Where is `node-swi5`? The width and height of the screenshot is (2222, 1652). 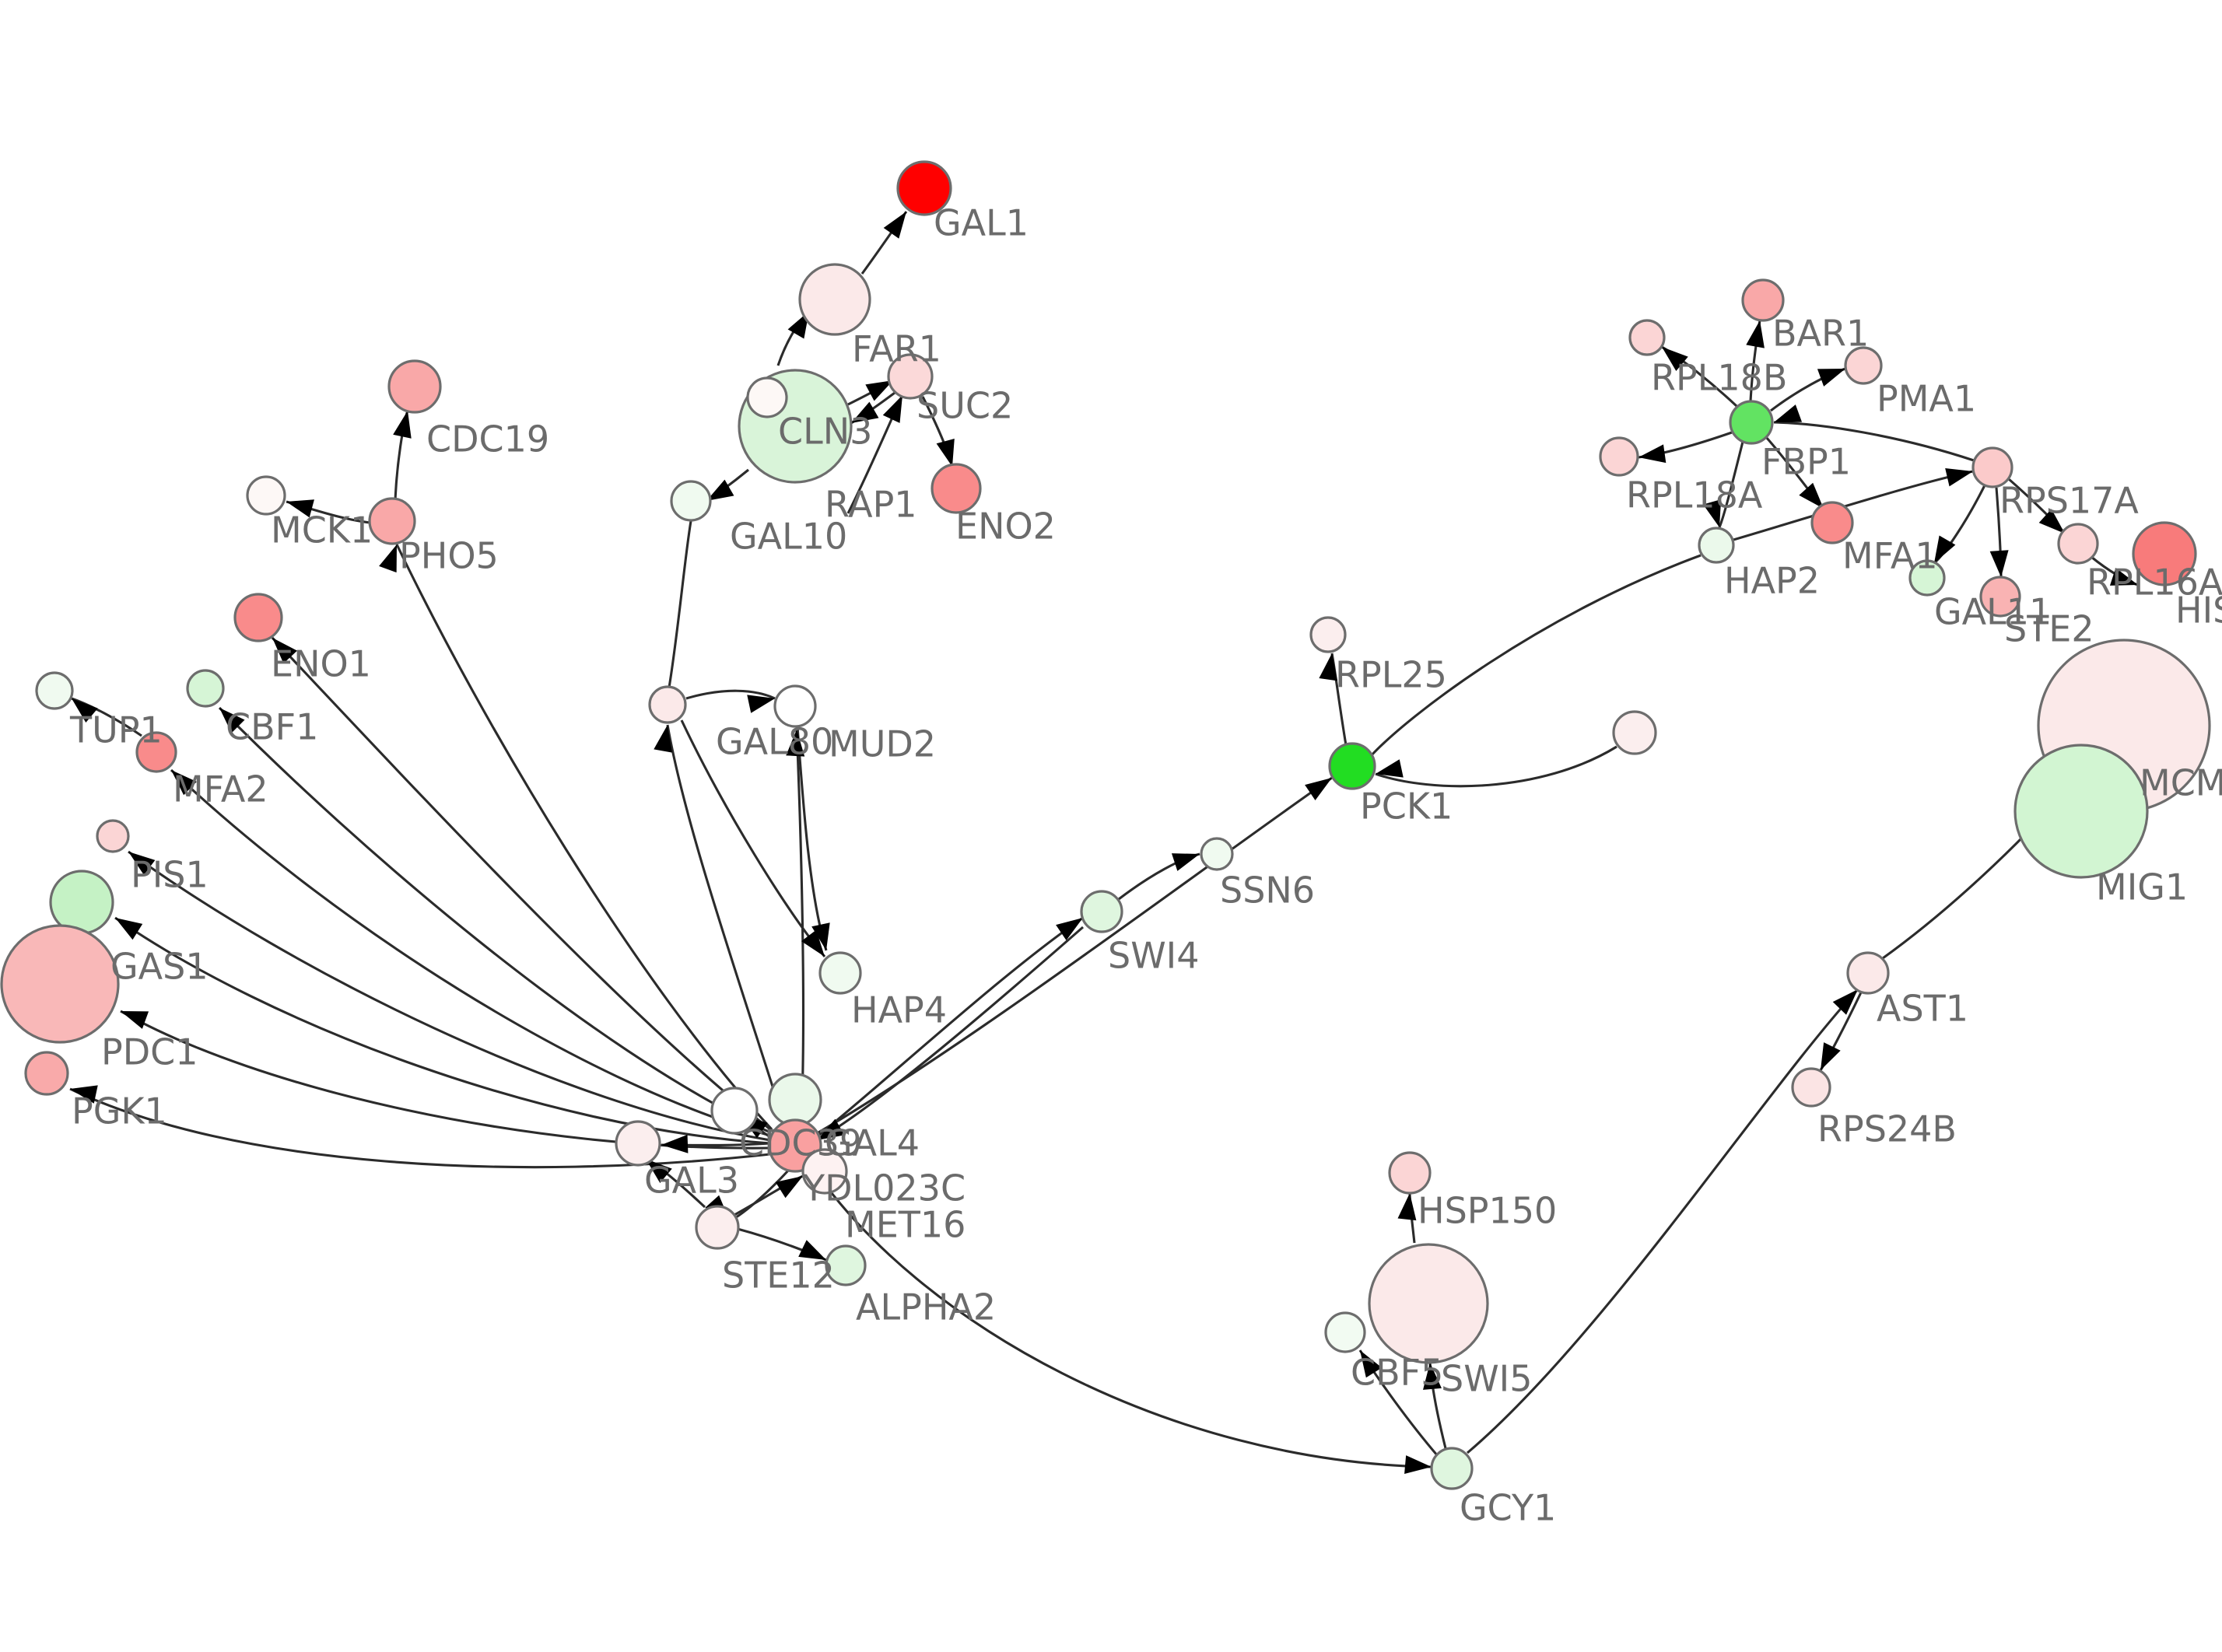 node-swi5 is located at coordinates (1428, 1304).